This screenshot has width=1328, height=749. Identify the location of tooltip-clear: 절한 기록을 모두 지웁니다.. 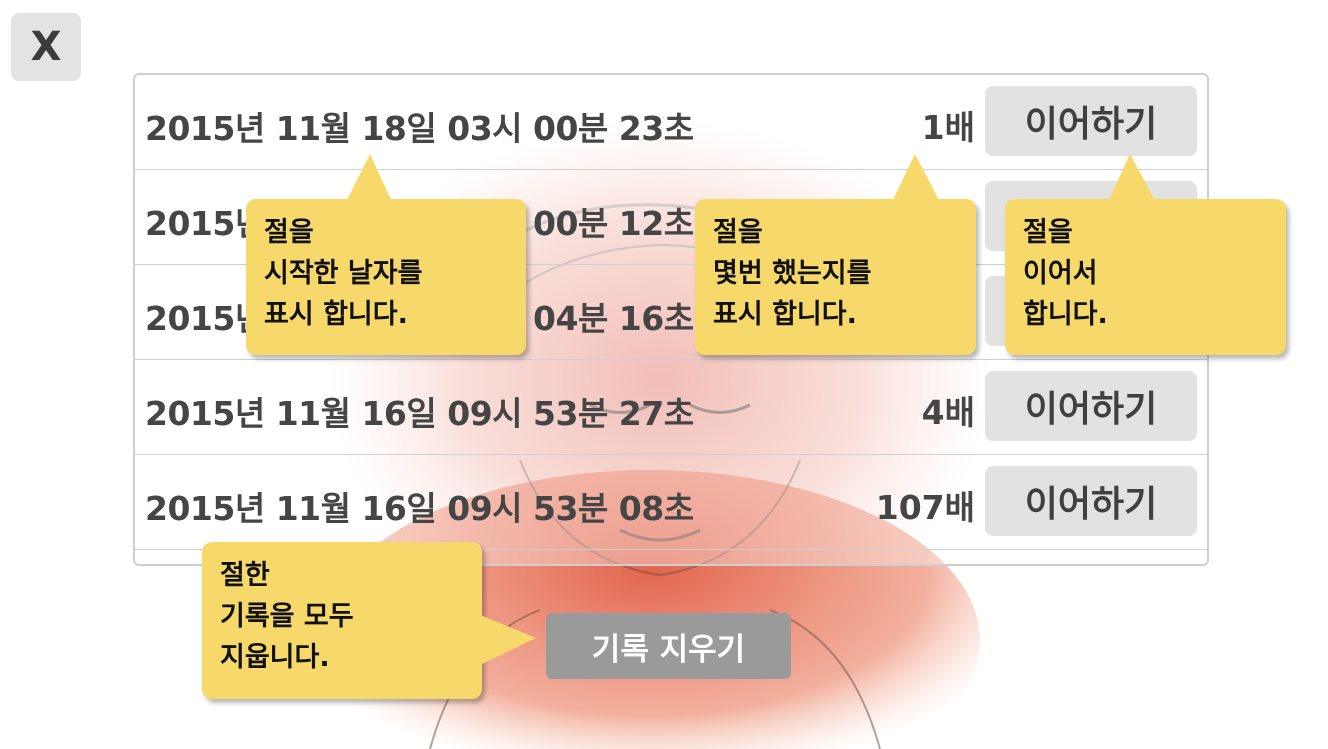
(342, 620).